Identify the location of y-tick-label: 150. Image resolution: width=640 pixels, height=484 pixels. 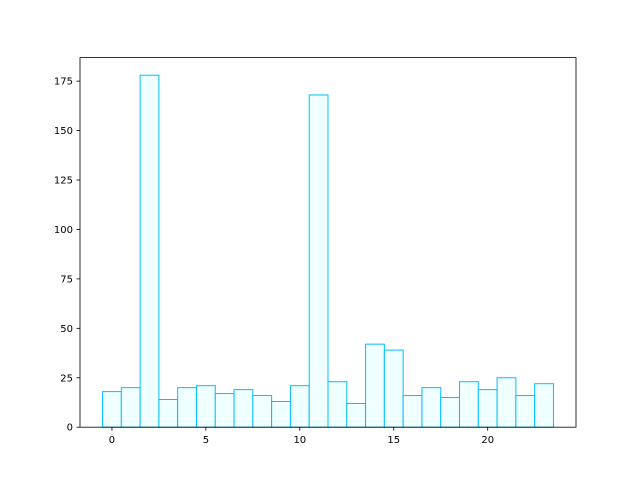
(63, 131).